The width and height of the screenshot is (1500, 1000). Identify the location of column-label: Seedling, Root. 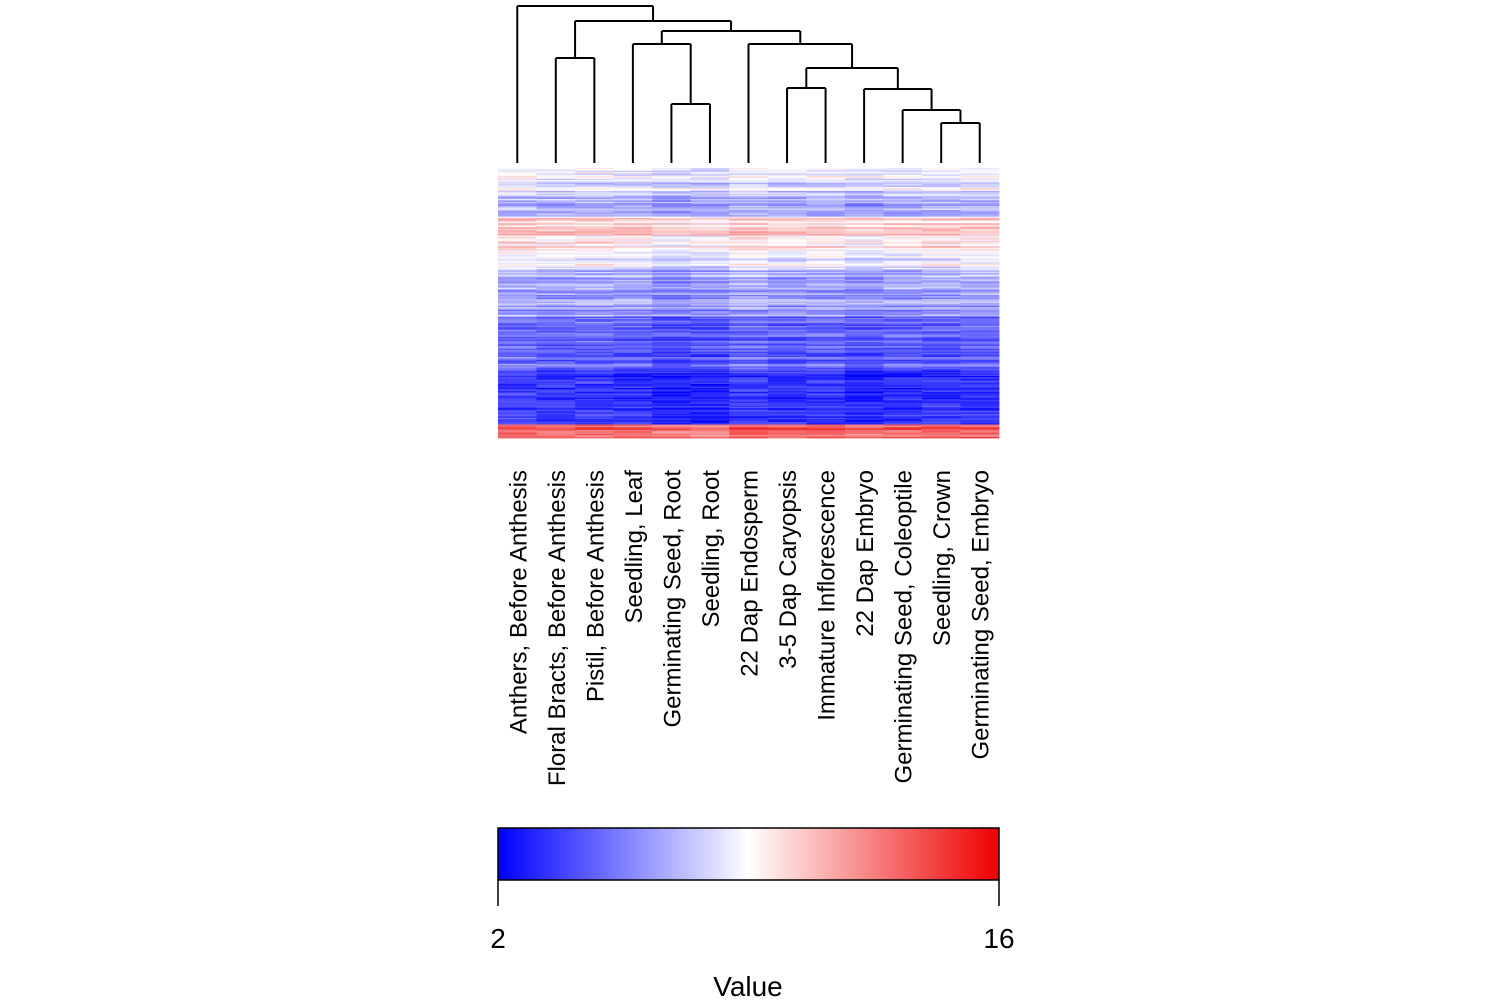
(711, 549).